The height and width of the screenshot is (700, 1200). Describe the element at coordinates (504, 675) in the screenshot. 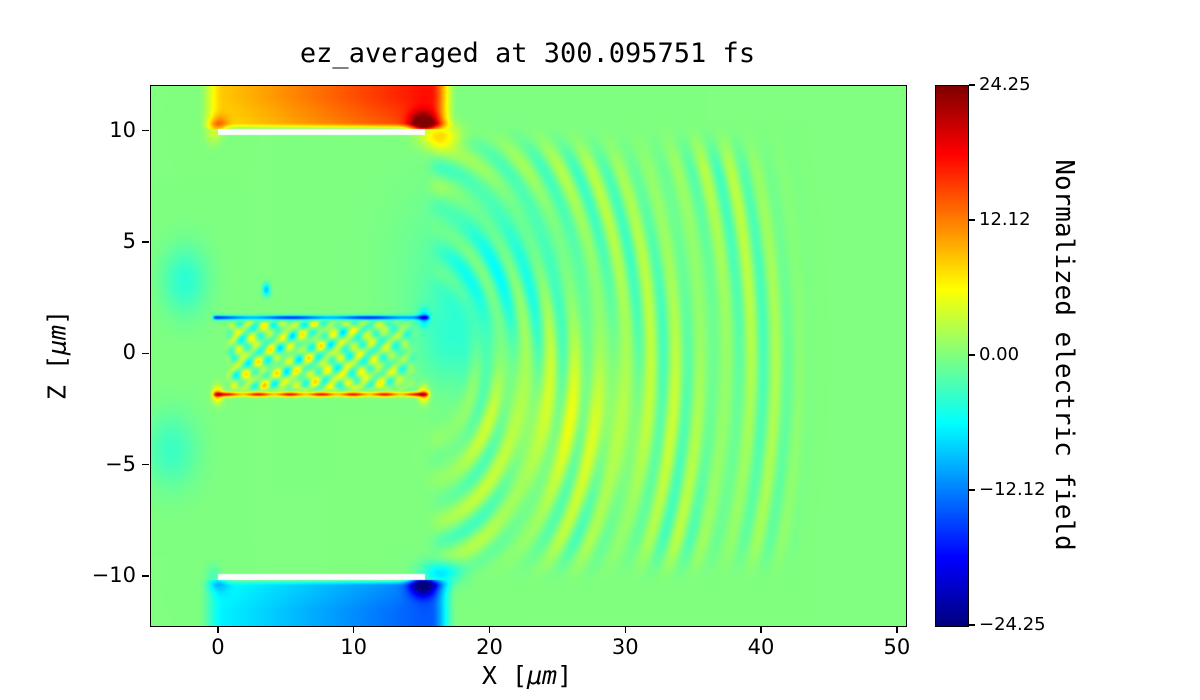

I see `x-axis-label-pre: X [` at that location.